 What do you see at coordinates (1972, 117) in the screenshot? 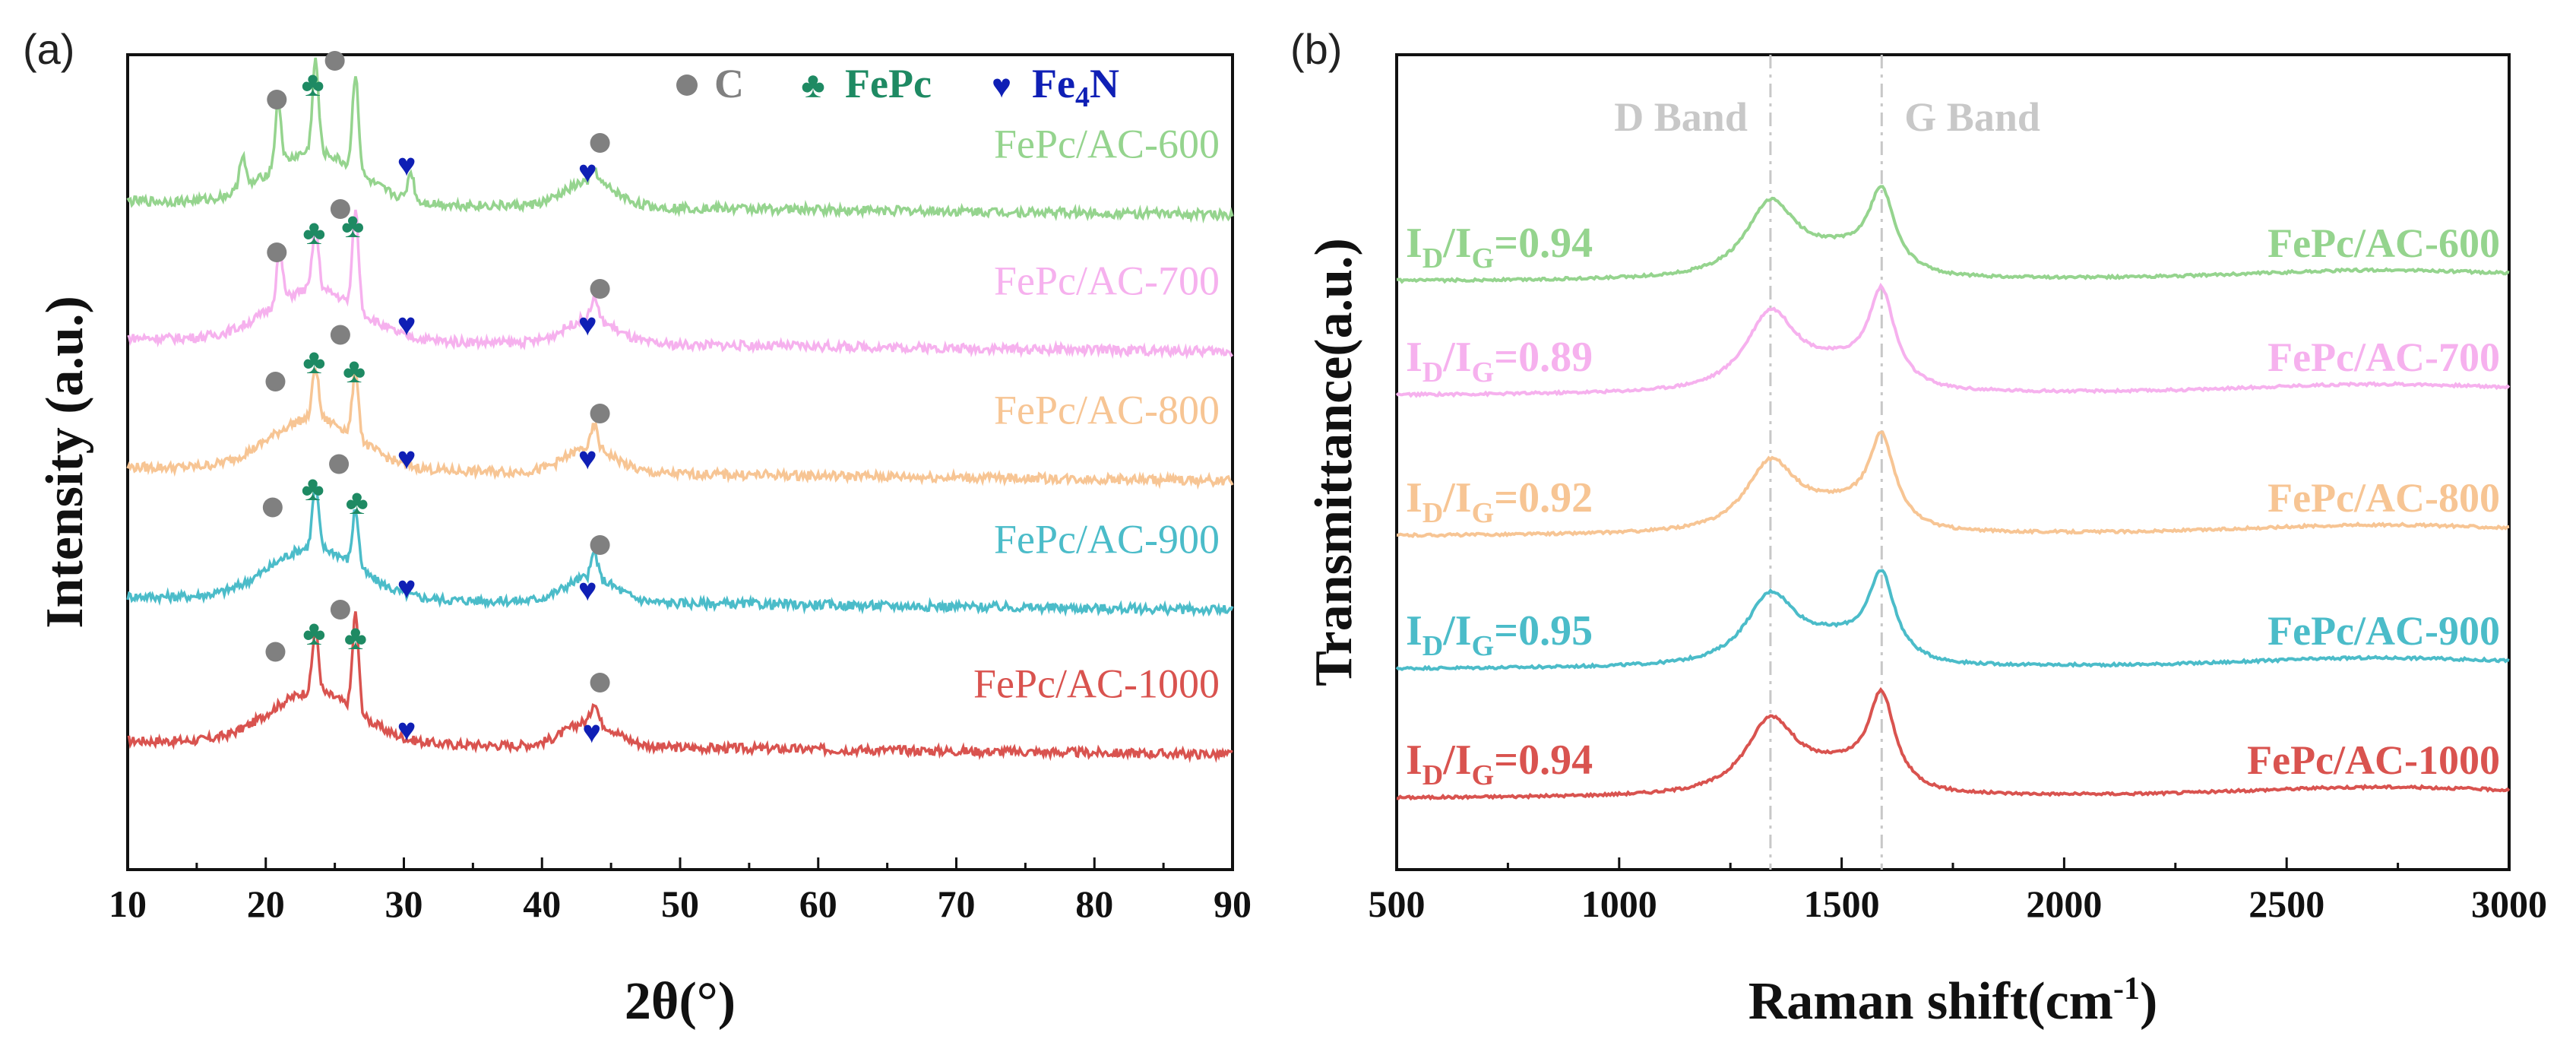
I see `raman-band-label: G Band` at bounding box center [1972, 117].